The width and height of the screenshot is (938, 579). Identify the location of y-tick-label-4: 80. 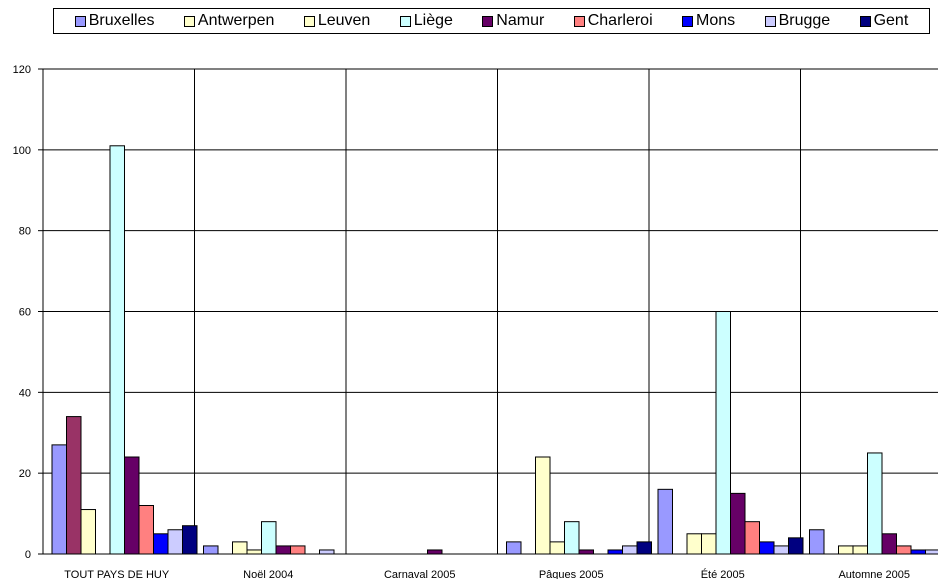
(25, 232).